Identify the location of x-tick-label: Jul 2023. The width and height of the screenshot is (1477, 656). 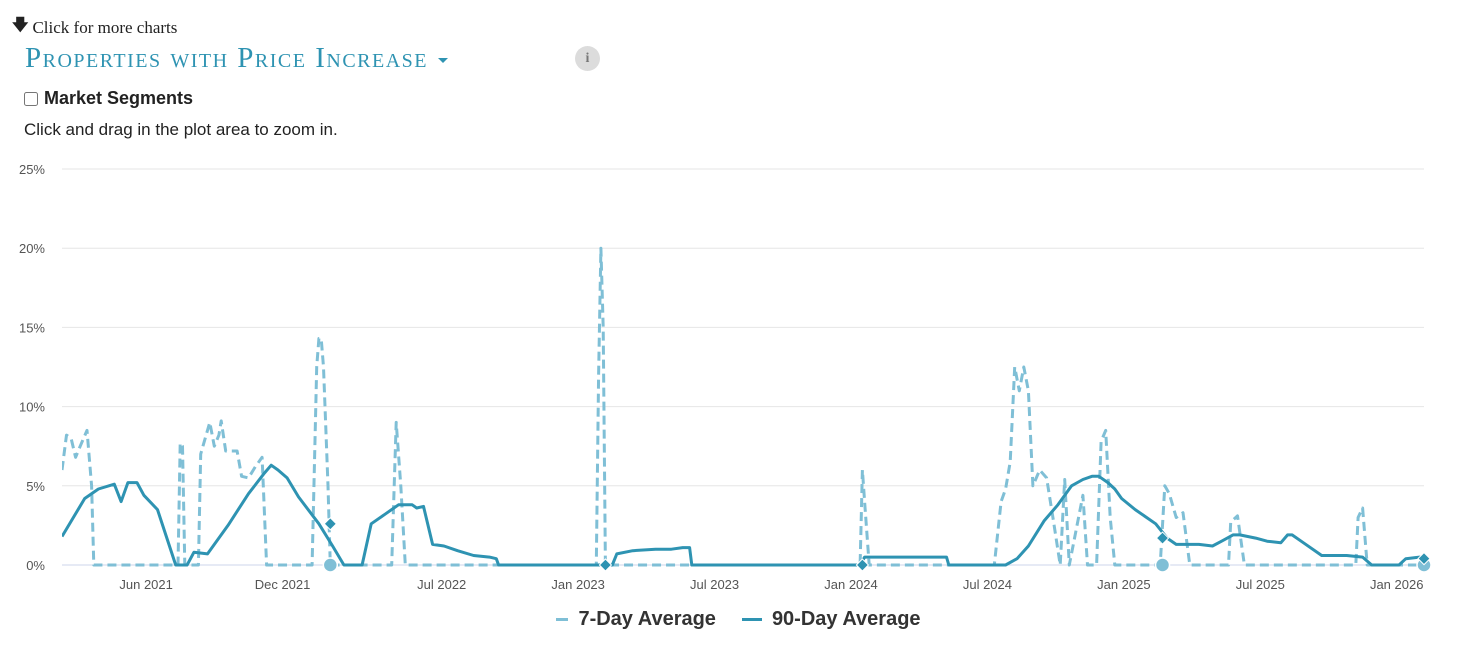
(714, 584).